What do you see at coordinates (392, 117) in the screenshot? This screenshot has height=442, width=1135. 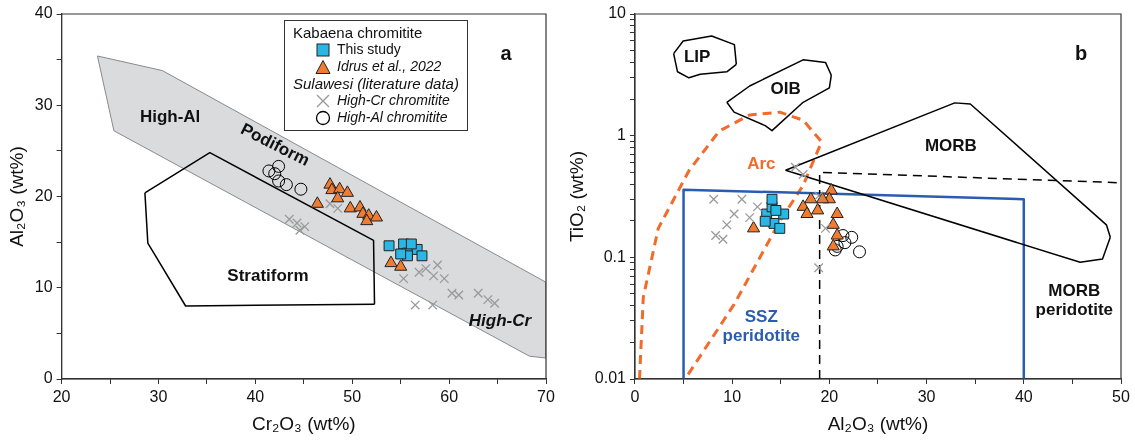 I see `legend-label: High-Al chromitite` at bounding box center [392, 117].